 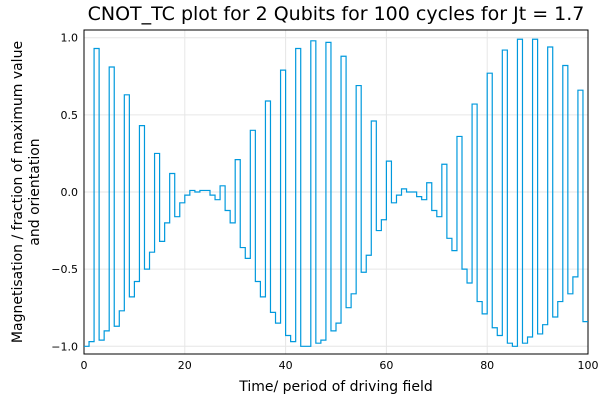 I want to click on x-tick-label: 0, so click(x=84, y=365).